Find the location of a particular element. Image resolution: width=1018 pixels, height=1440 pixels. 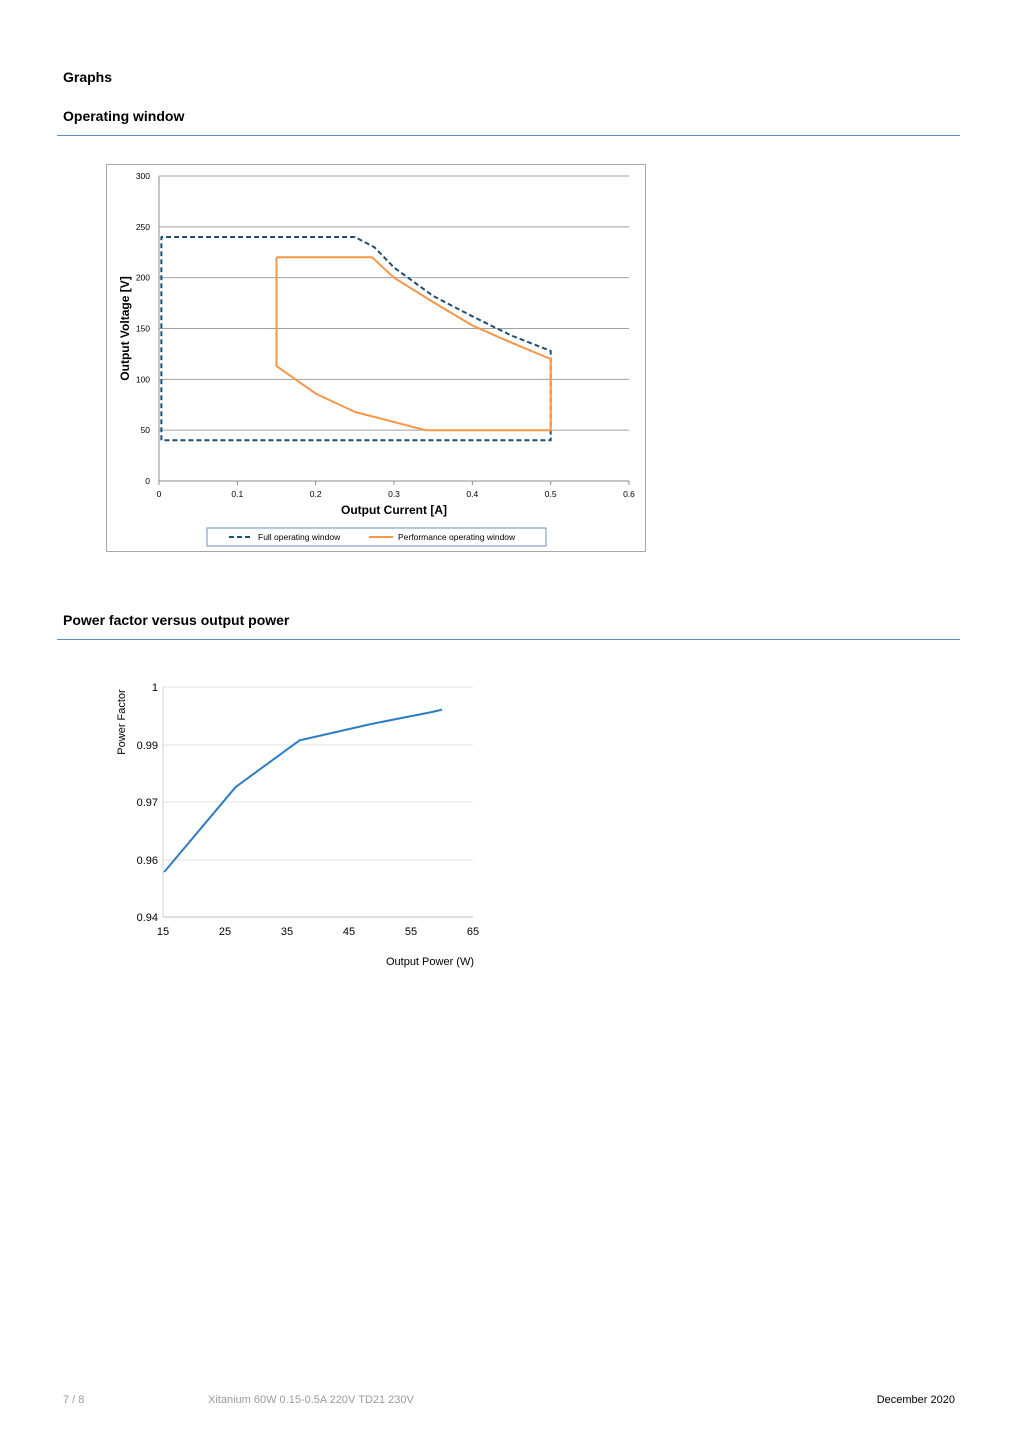

x-tick-label: 45 is located at coordinates (349, 932).